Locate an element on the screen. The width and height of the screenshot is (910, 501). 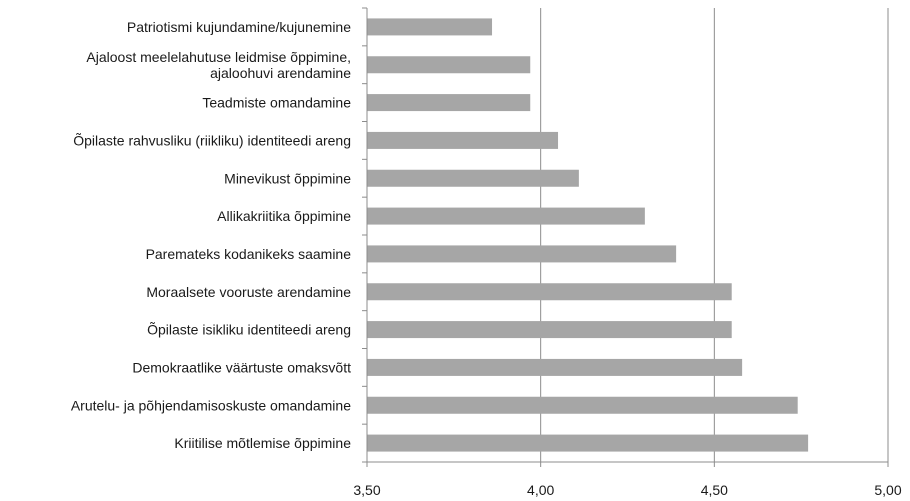
category-label-line: Allikakriitika õppimine is located at coordinates (284, 216).